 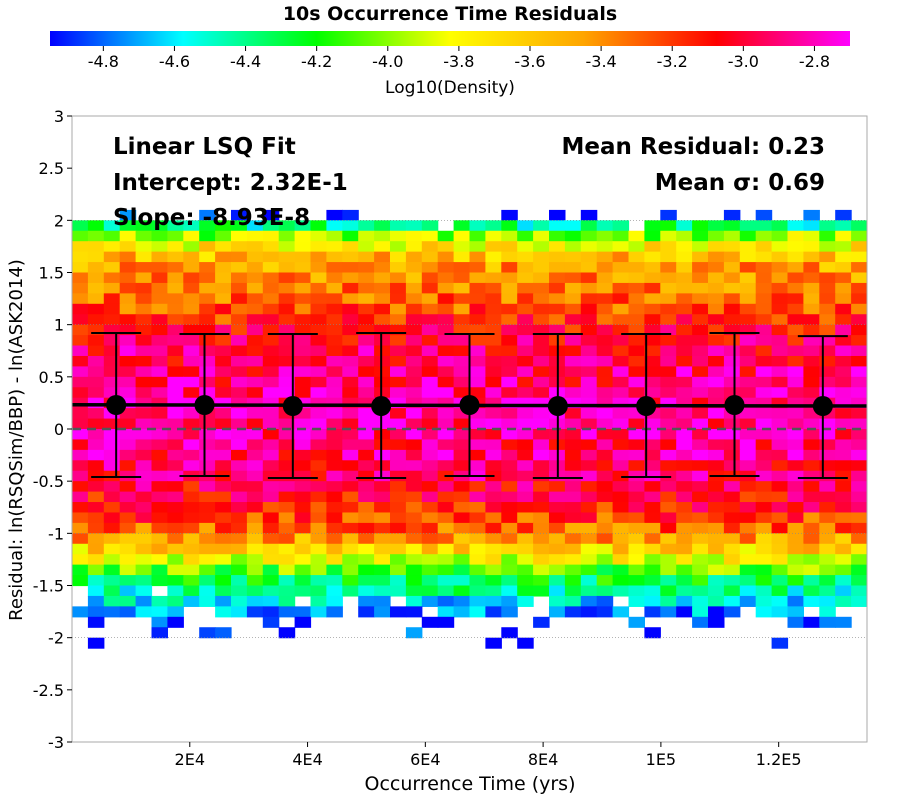 What do you see at coordinates (450, 14) in the screenshot?
I see `chart-title: 10s Occurrence Time Residuals` at bounding box center [450, 14].